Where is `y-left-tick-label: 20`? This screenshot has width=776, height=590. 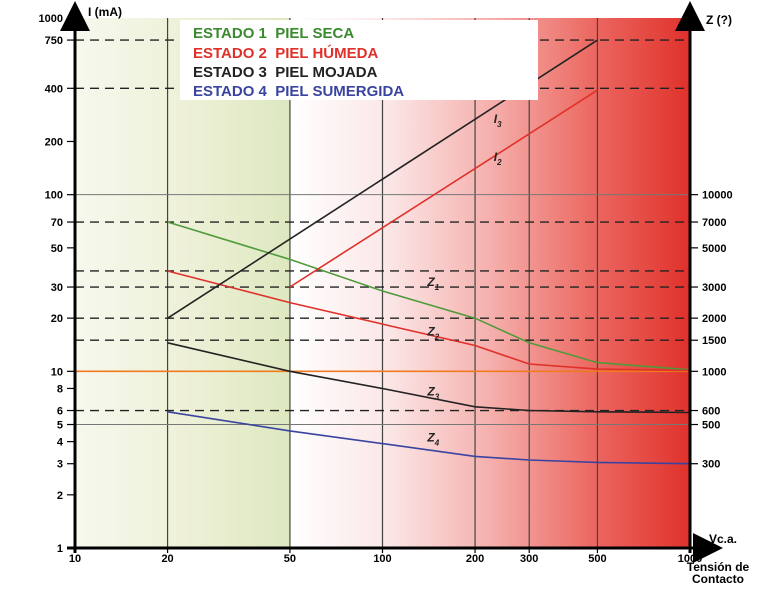 y-left-tick-label: 20 is located at coordinates (57, 319).